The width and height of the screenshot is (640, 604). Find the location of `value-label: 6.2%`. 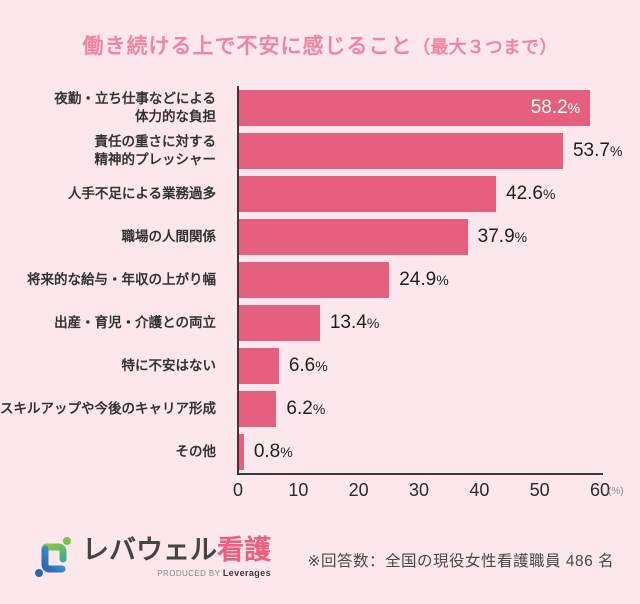

value-label: 6.2% is located at coordinates (306, 408).